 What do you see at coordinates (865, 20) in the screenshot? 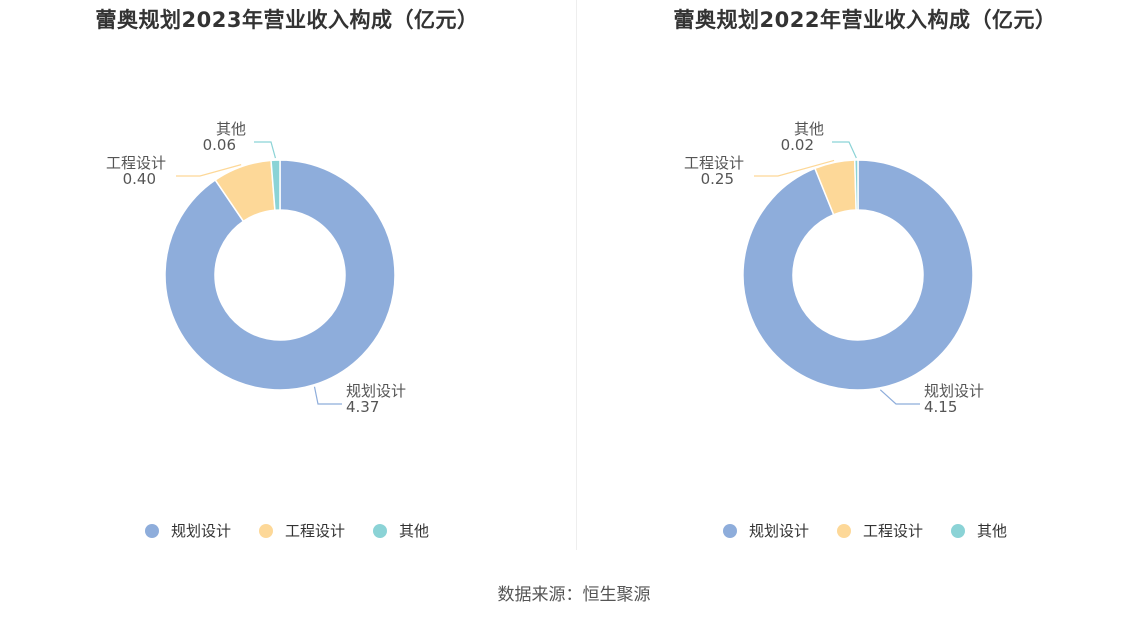
I see `chart-title: 蕾奥规划2022年营业收入构成（亿元）` at bounding box center [865, 20].